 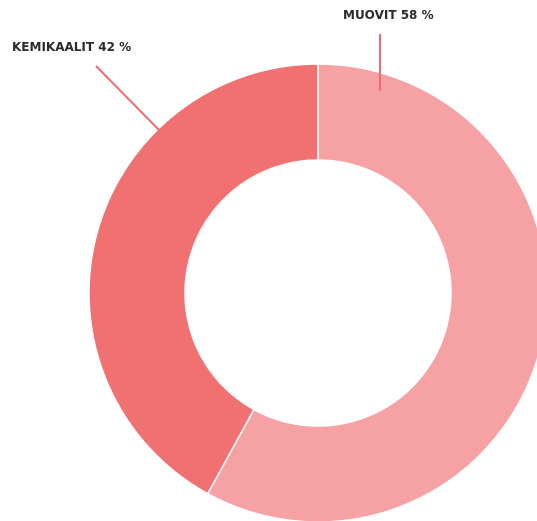 What do you see at coordinates (53, 47) in the screenshot?
I see `category-label: KEMIKAALIT` at bounding box center [53, 47].